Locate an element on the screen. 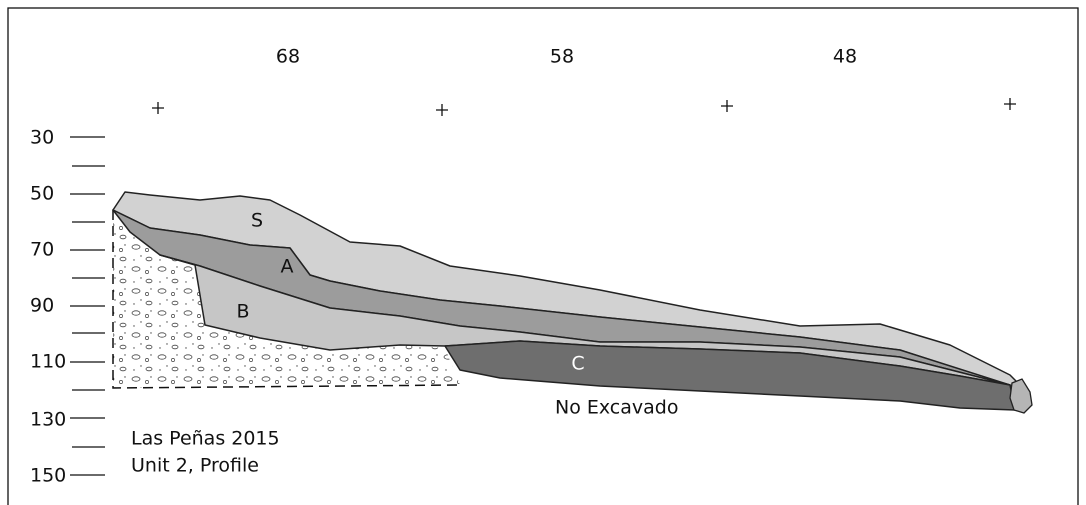 The height and width of the screenshot is (505, 1086). excavation-limit is located at coordinates (286, 299).